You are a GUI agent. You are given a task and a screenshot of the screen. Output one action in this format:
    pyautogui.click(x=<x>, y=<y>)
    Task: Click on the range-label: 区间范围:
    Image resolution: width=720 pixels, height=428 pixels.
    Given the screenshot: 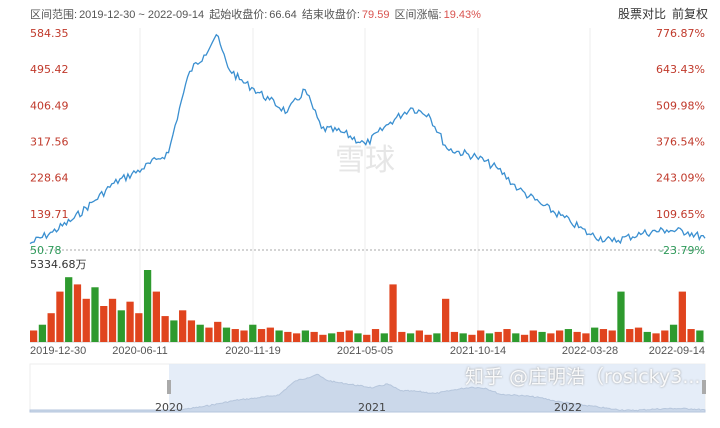 What is the action you would take?
    pyautogui.click(x=54, y=15)
    